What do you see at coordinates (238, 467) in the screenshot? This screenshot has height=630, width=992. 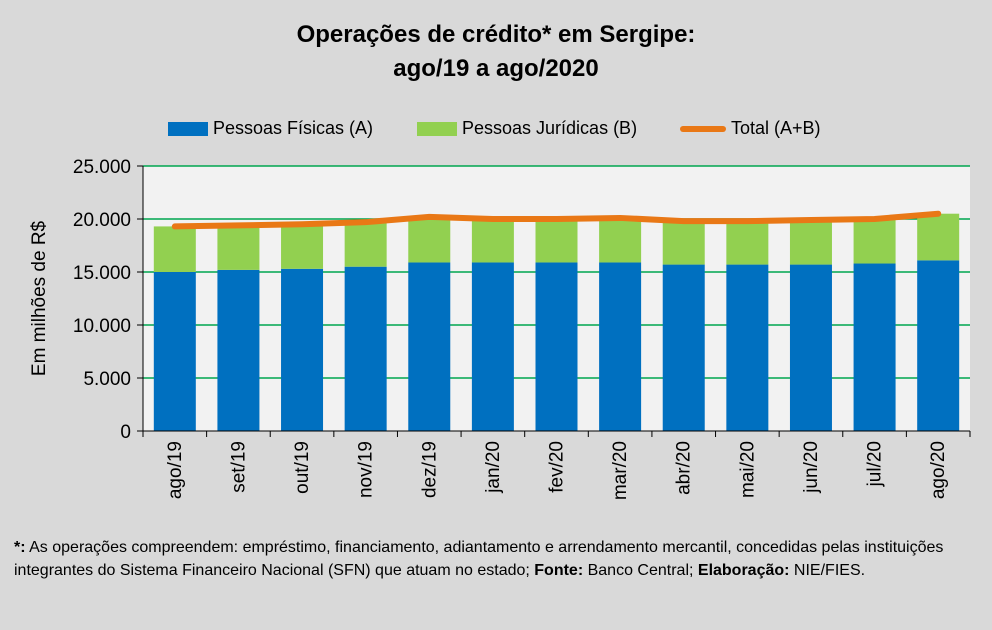 I see `x-tick-label: set/19` at bounding box center [238, 467].